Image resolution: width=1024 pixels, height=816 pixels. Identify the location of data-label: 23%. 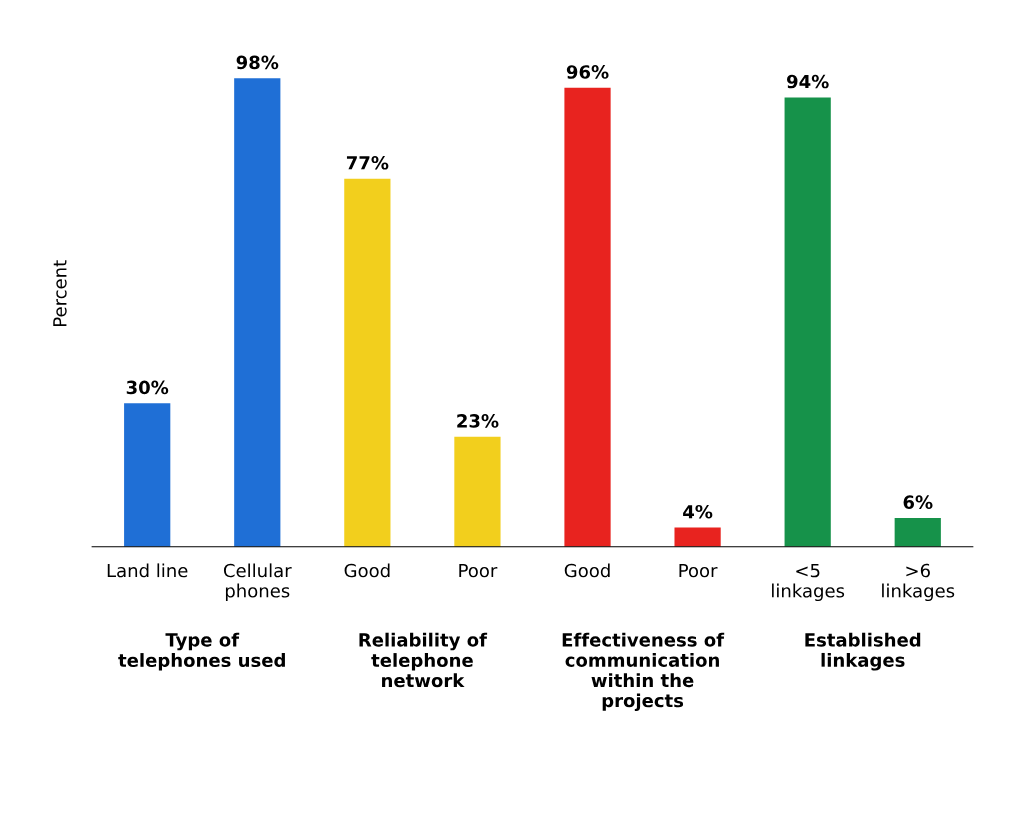
(478, 421).